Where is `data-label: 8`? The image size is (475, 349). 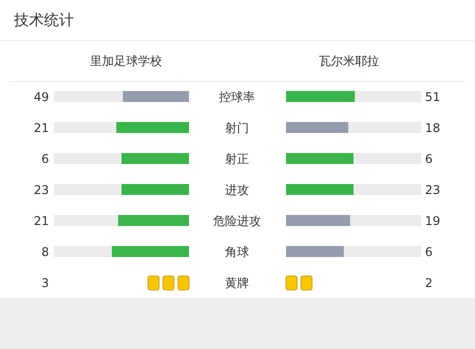
data-label: 8 is located at coordinates (45, 252).